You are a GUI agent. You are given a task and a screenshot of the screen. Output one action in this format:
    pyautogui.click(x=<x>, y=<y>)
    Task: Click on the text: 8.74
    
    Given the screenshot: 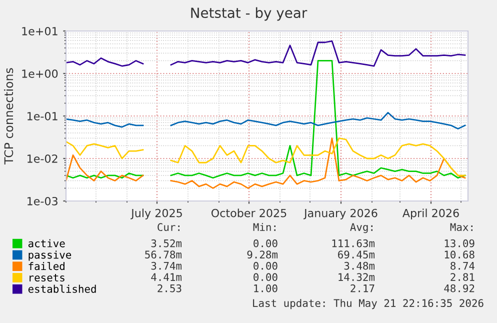 What is the action you would take?
    pyautogui.click(x=462, y=266)
    